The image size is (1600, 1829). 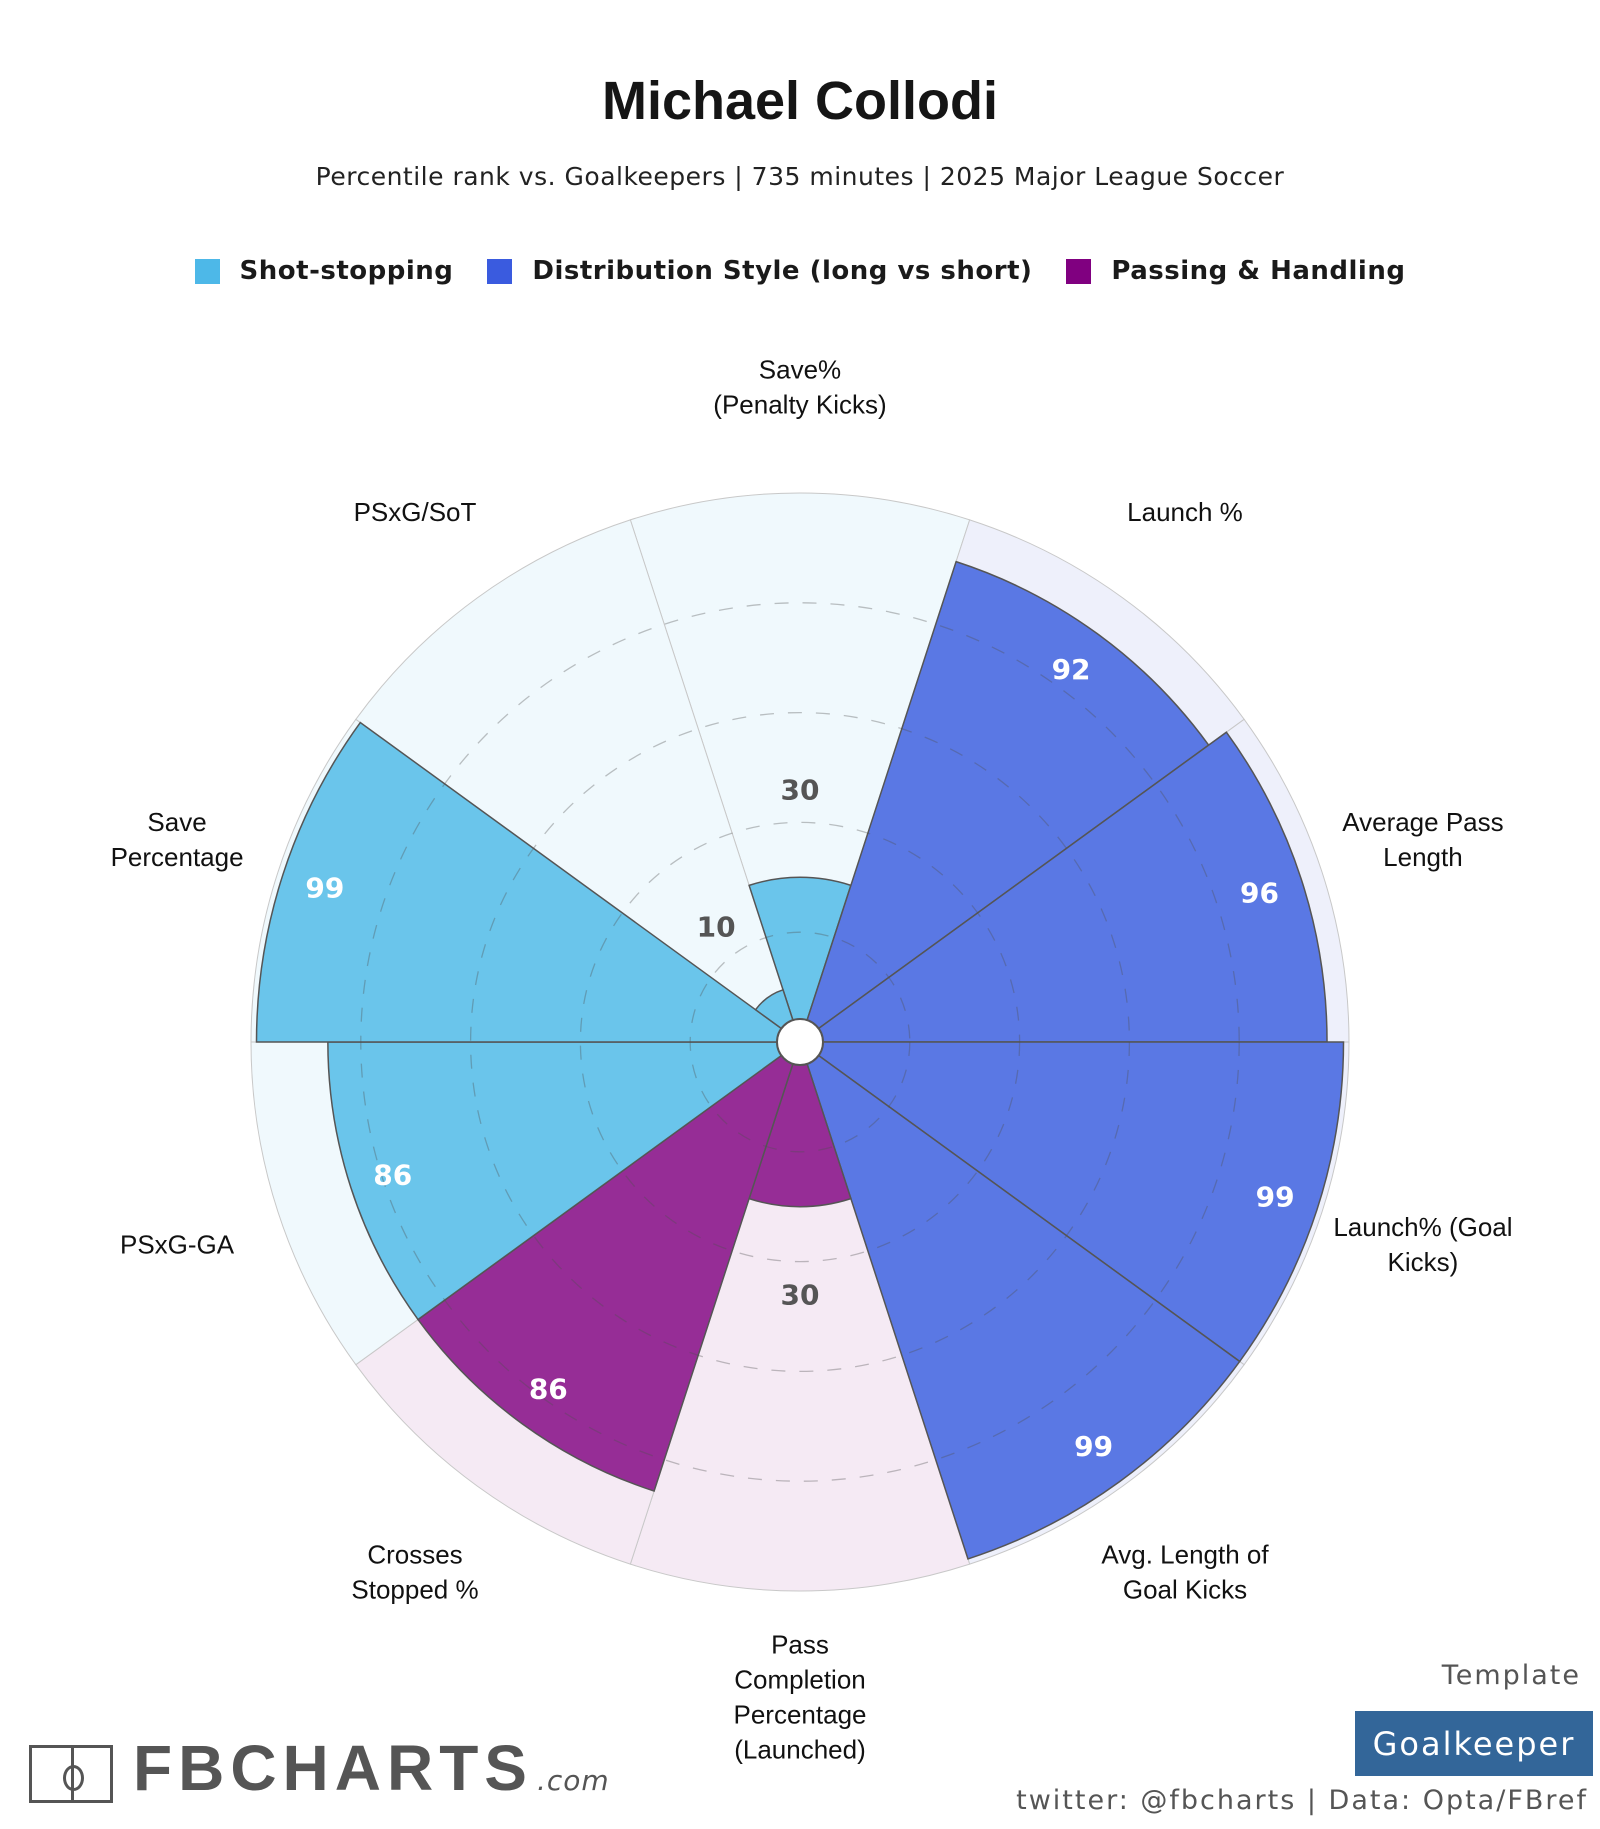 I want to click on legend-label: Passing & Handling, so click(x=1258, y=271).